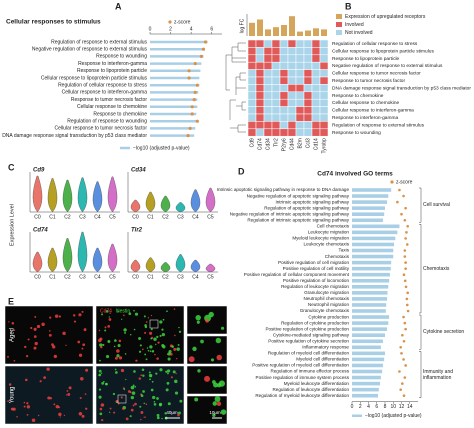  I want to click on x-tick-label: 6, so click(376, 407).